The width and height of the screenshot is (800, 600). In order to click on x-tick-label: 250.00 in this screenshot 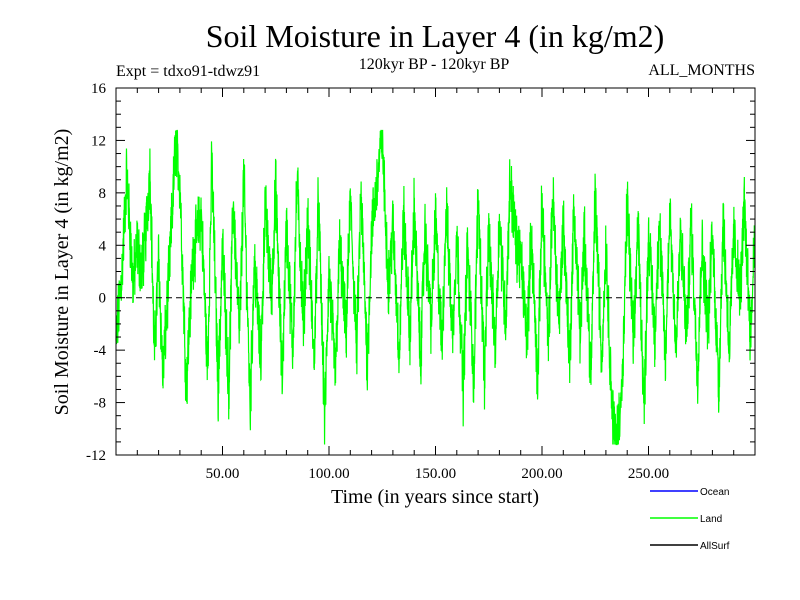, I will do `click(648, 474)`.